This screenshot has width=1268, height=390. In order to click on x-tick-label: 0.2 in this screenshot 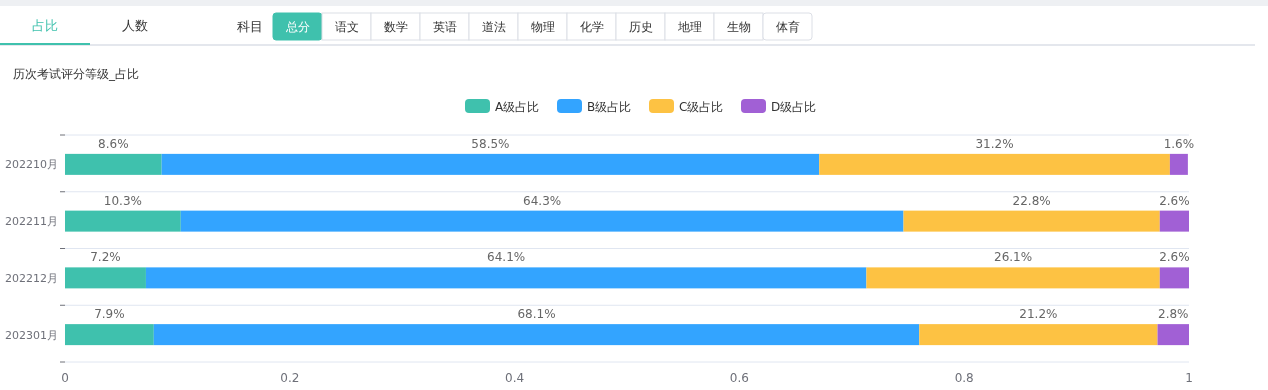, I will do `click(290, 378)`.